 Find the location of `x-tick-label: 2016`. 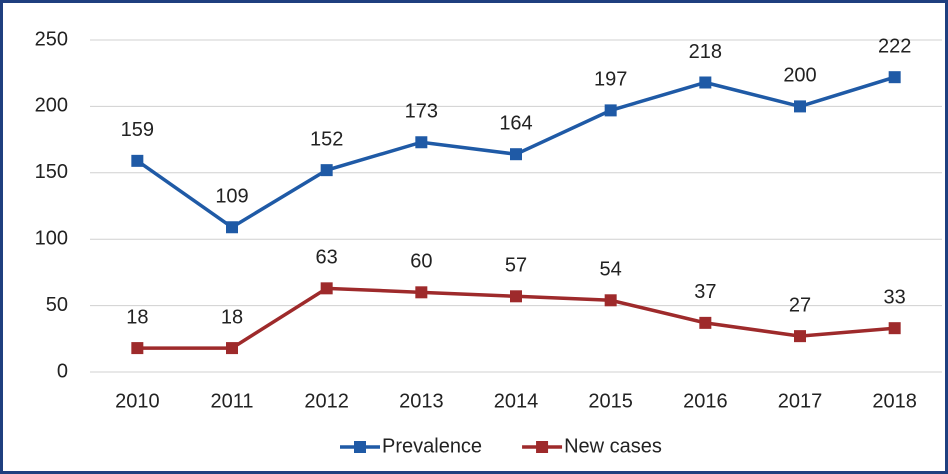

x-tick-label: 2016 is located at coordinates (705, 401).